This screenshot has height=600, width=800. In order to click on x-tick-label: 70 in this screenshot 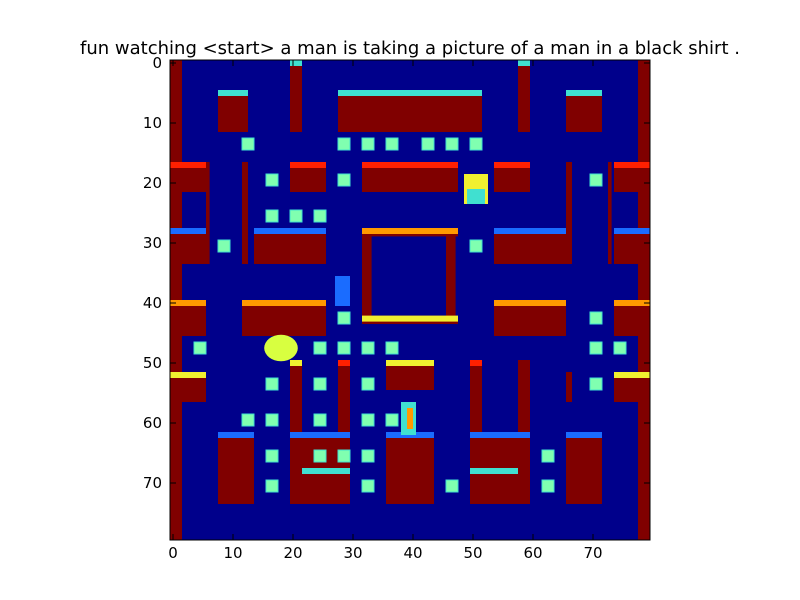, I will do `click(592, 553)`.